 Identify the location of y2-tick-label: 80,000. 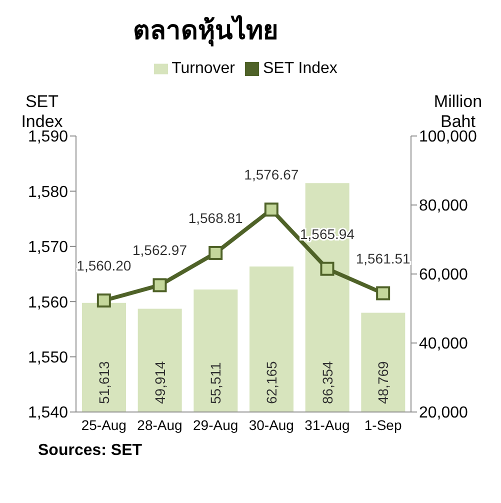
(443, 206).